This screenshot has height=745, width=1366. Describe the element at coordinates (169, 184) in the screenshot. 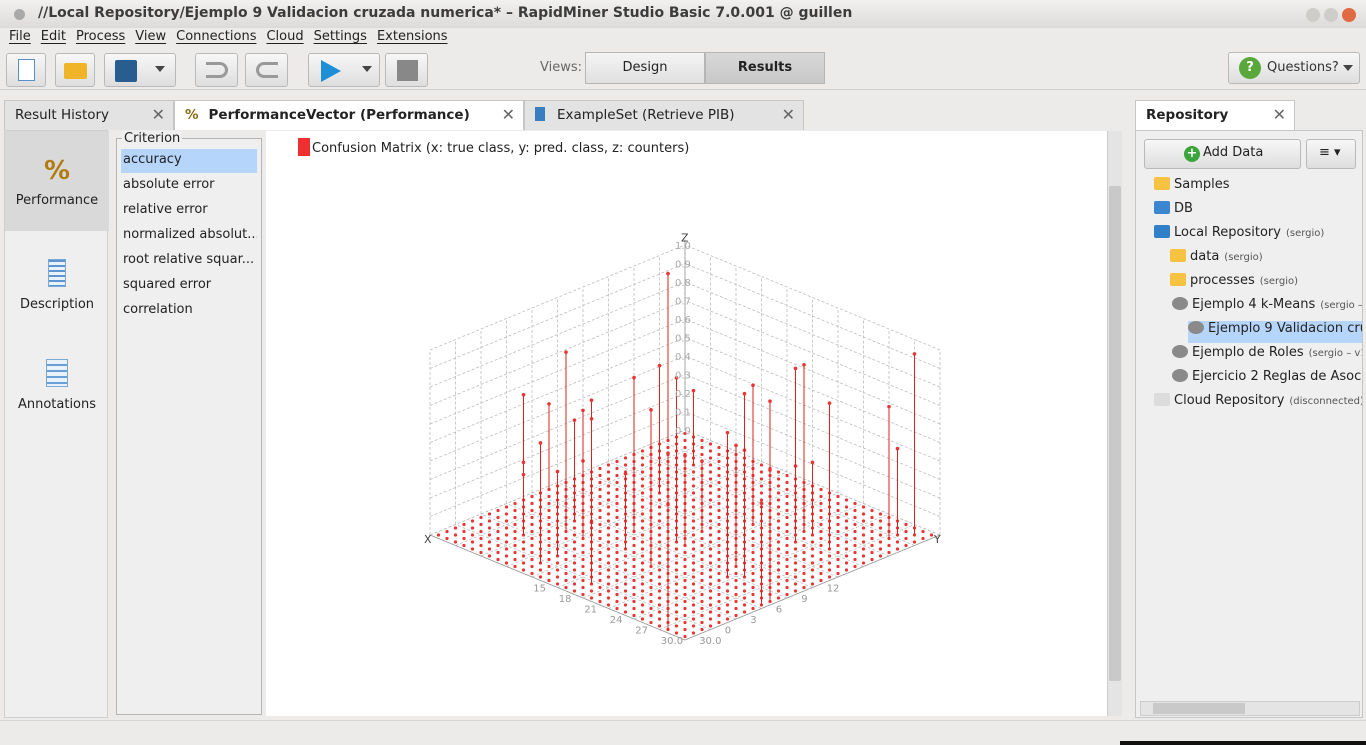

I see `criterion-item: absolute error` at that location.